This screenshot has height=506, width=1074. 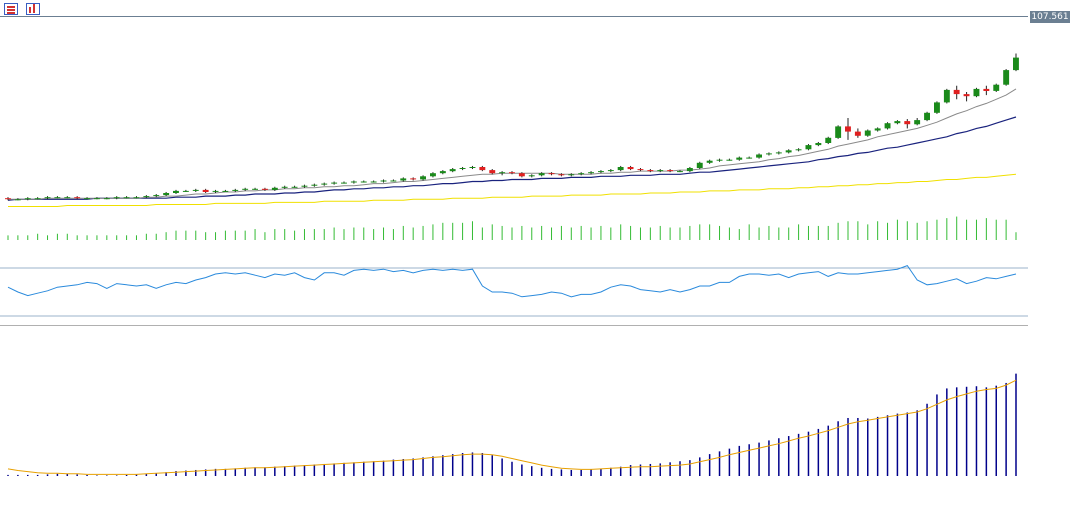 What do you see at coordinates (1050, 17) in the screenshot?
I see `current-price-label: 107.561` at bounding box center [1050, 17].